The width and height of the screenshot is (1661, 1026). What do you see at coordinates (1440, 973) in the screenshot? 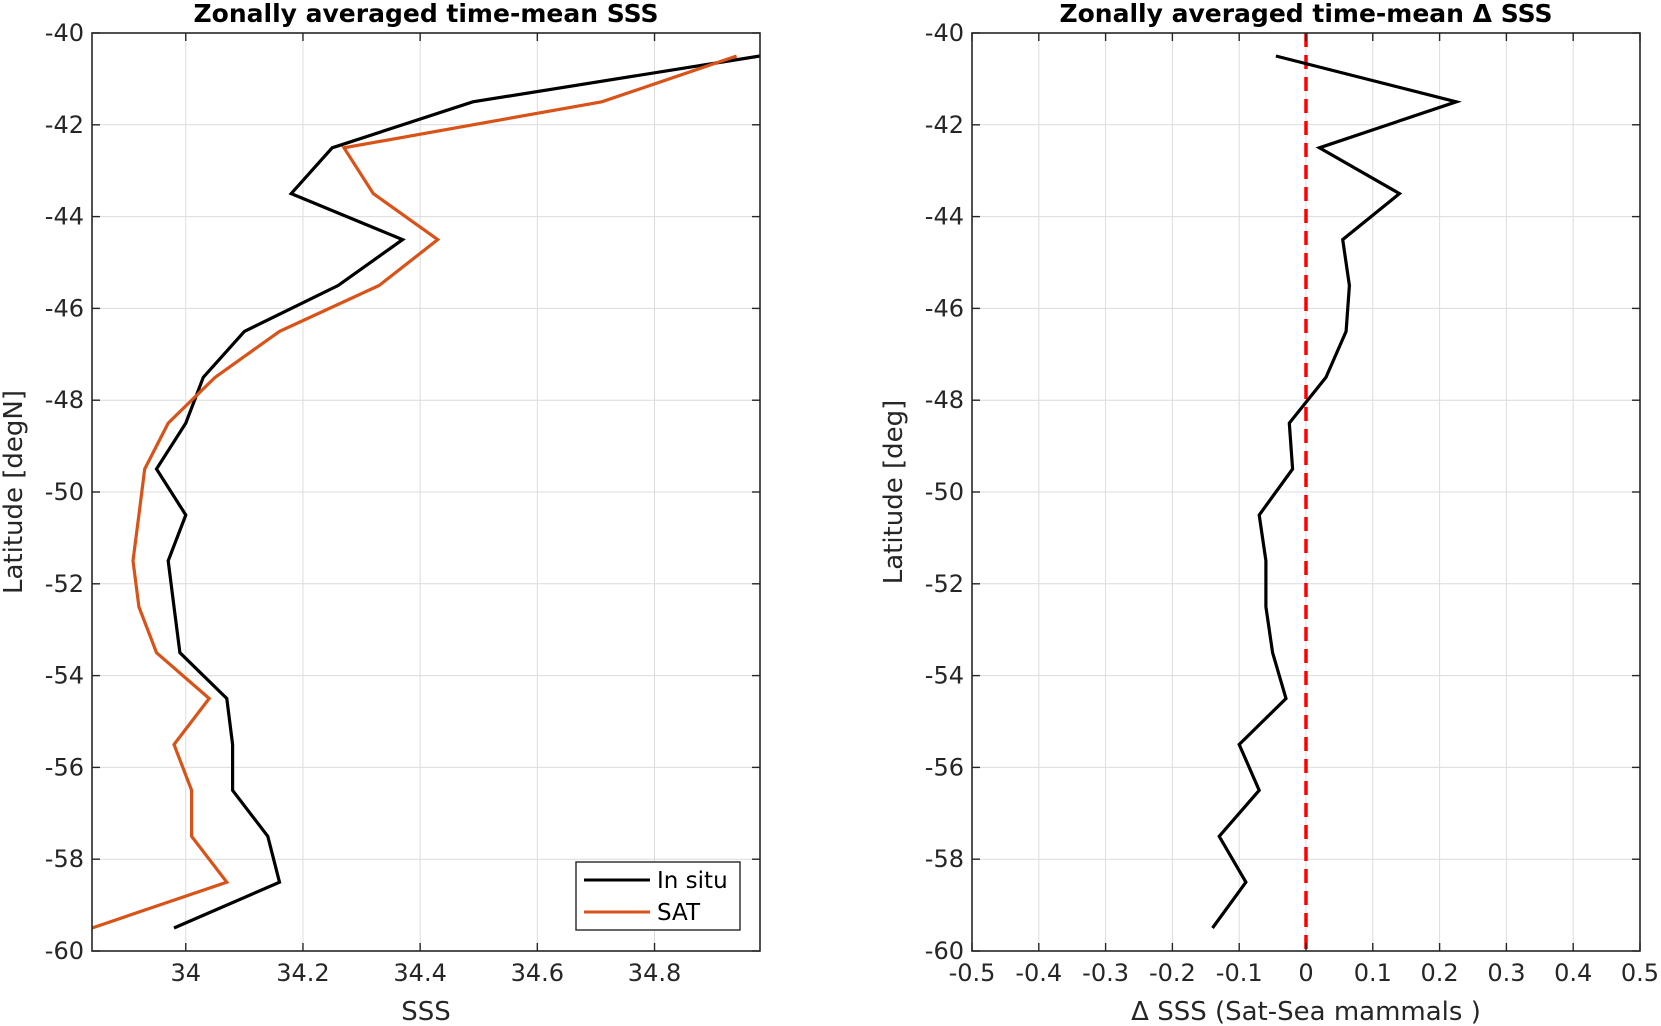
I see `x-tick-label: 0.2` at bounding box center [1440, 973].